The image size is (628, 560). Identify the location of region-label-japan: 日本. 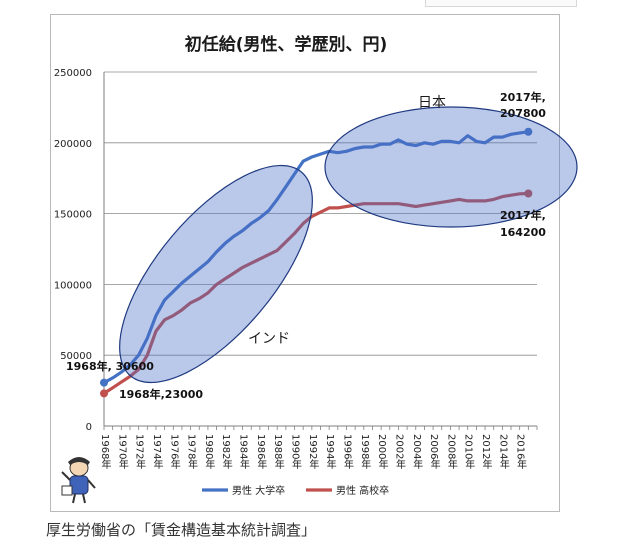
(432, 103).